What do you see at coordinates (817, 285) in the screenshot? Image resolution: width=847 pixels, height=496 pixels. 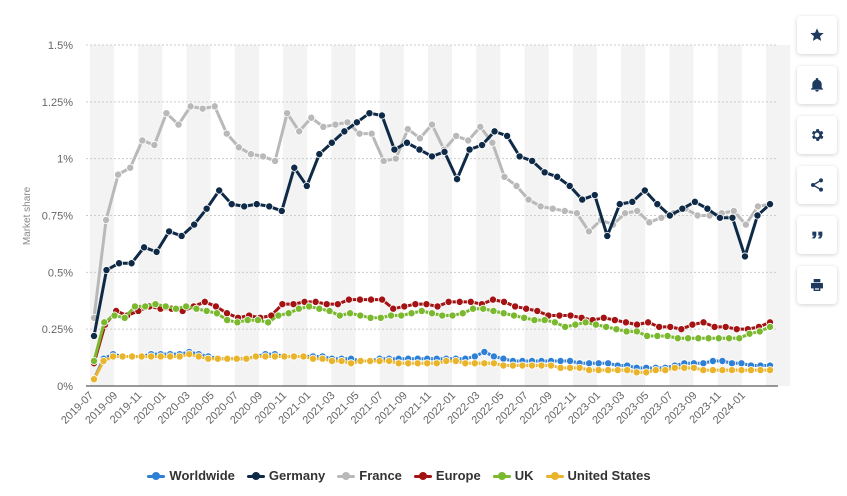 I see `print-button` at bounding box center [817, 285].